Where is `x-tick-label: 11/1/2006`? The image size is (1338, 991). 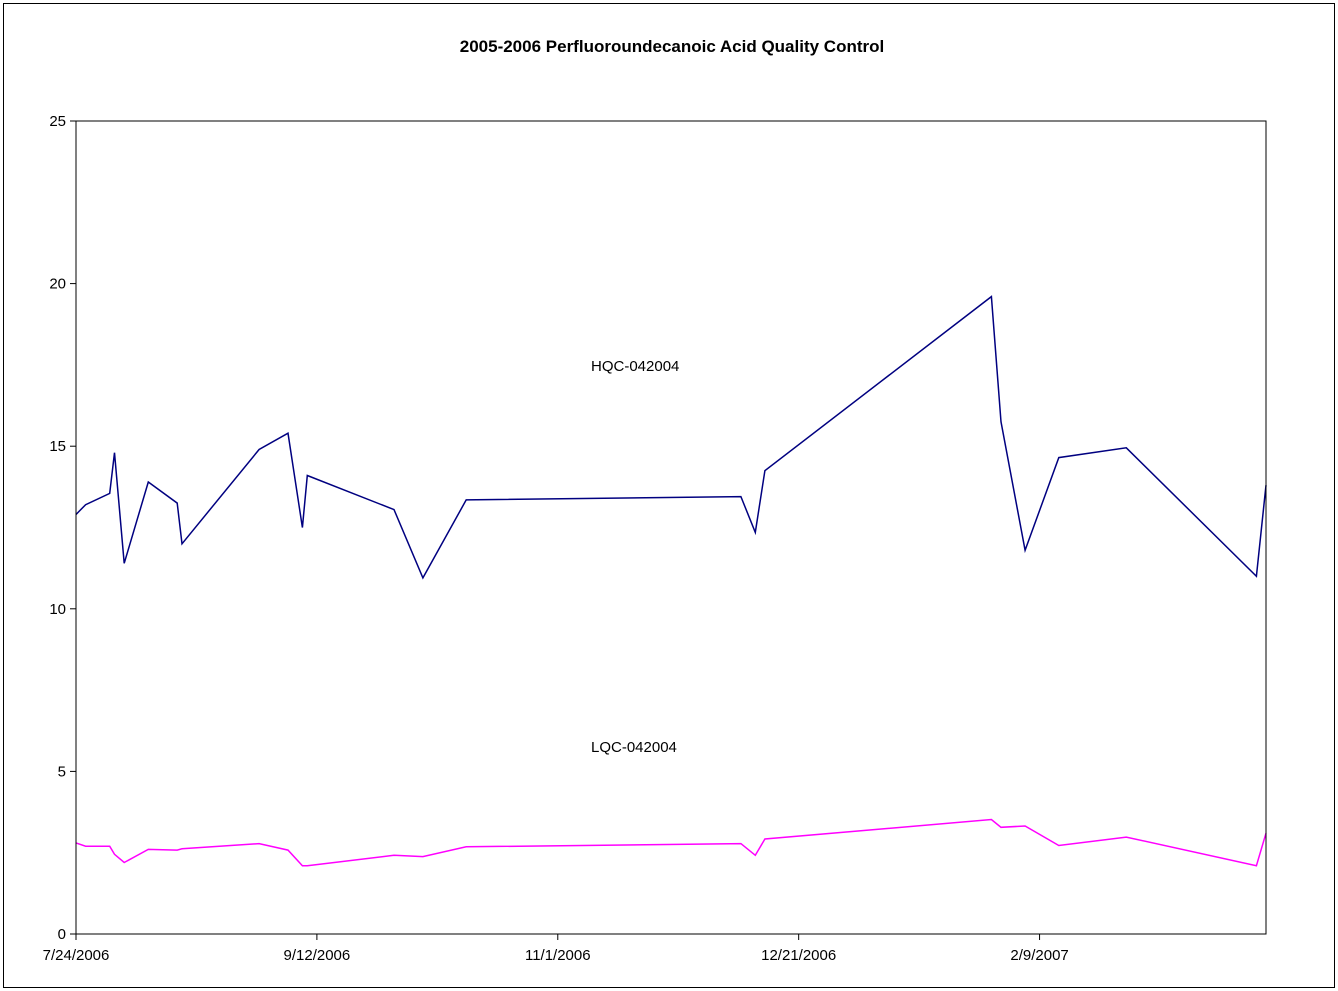 x-tick-label: 11/1/2006 is located at coordinates (558, 955).